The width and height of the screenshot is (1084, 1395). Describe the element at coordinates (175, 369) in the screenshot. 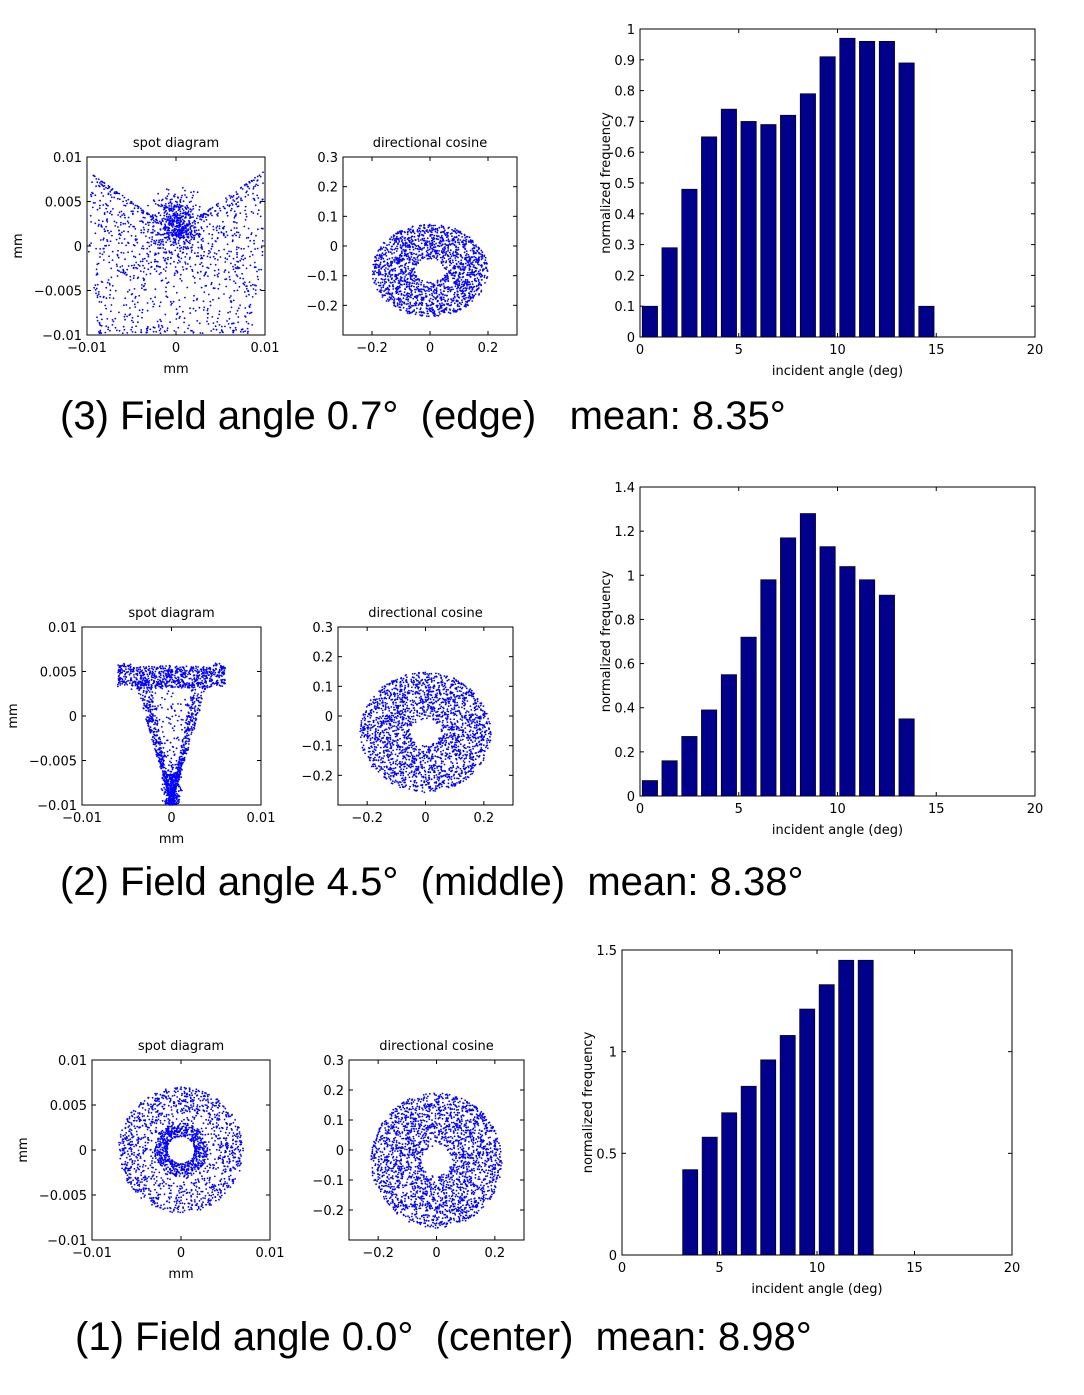

I see `x-axis-label: mm` at that location.